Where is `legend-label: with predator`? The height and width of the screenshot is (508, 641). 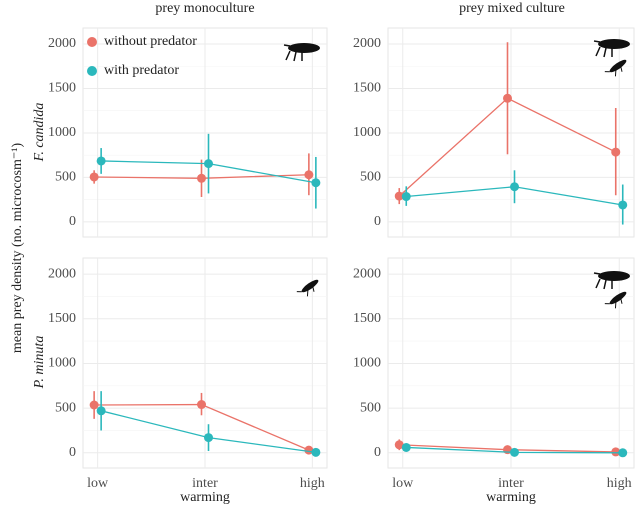 legend-label: with predator is located at coordinates (141, 70).